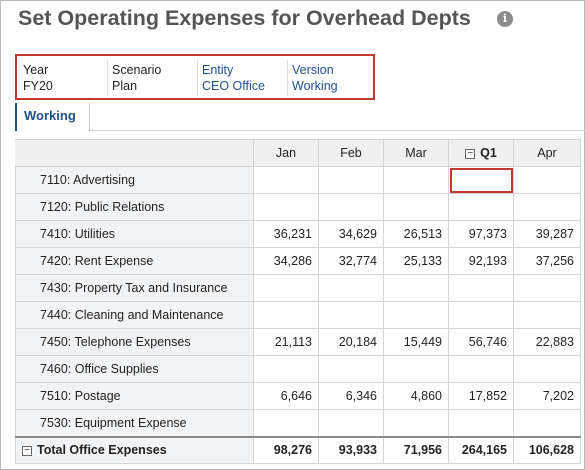  I want to click on table-row: 7120: Public Relations, so click(298, 207).